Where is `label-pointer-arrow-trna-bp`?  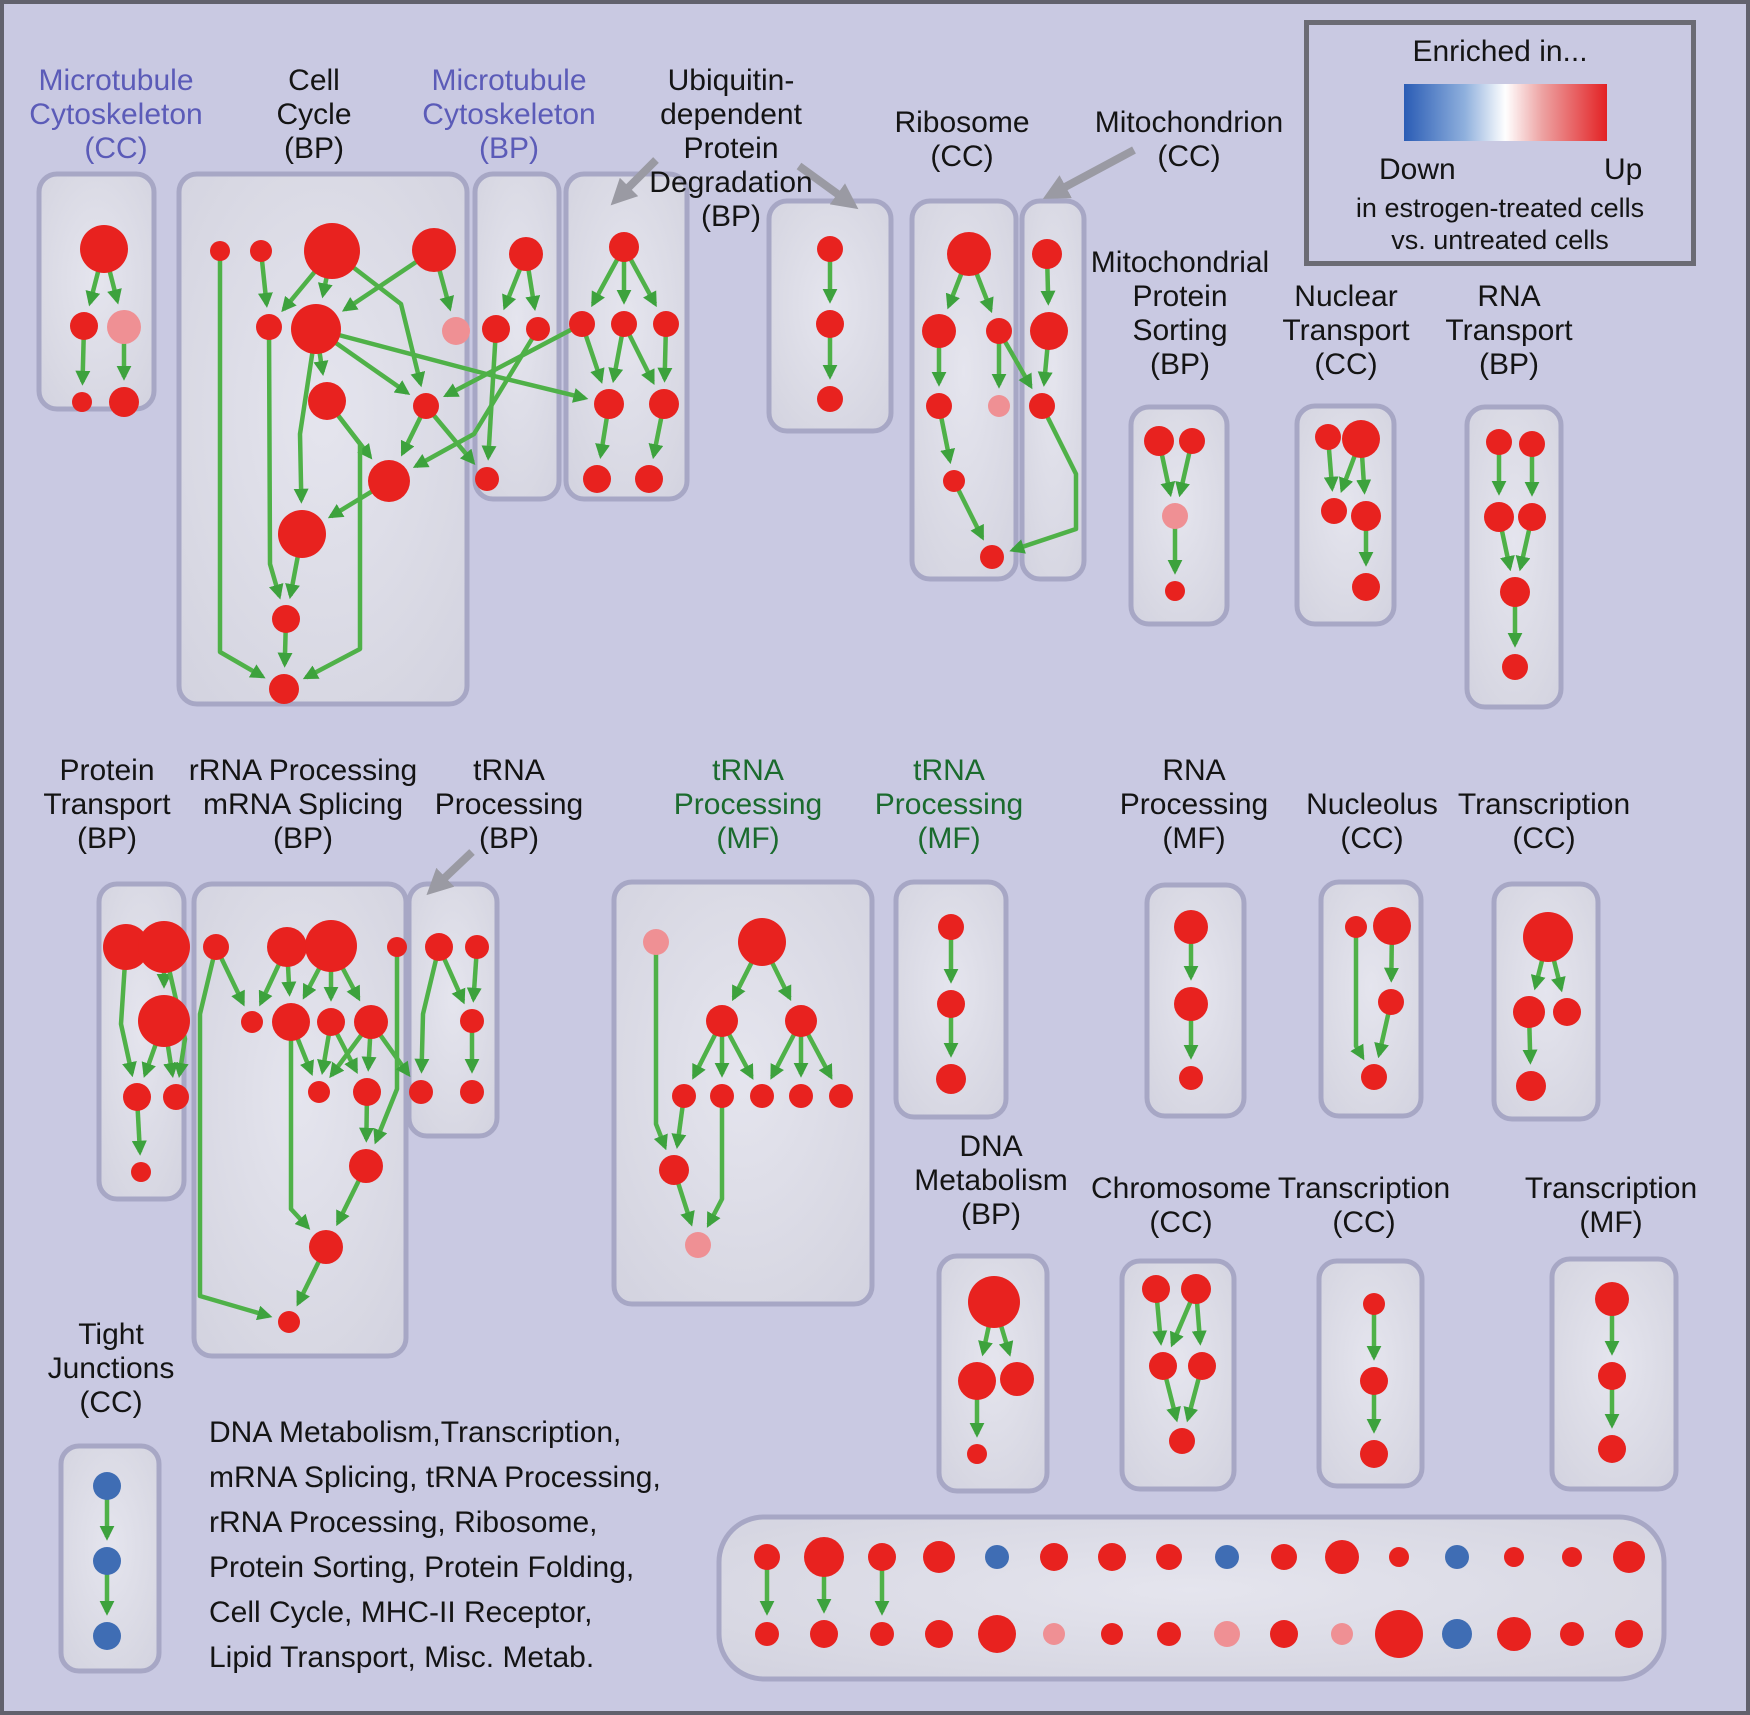 label-pointer-arrow-trna-bp is located at coordinates (450, 872).